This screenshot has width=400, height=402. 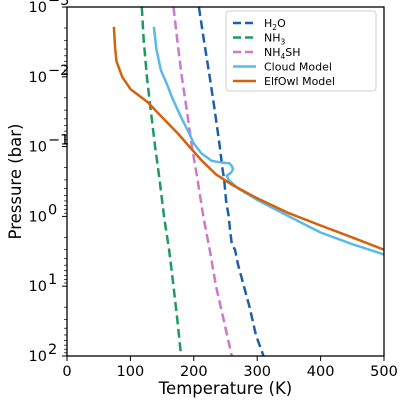 I want to click on x-tick-label: 100, so click(x=131, y=372).